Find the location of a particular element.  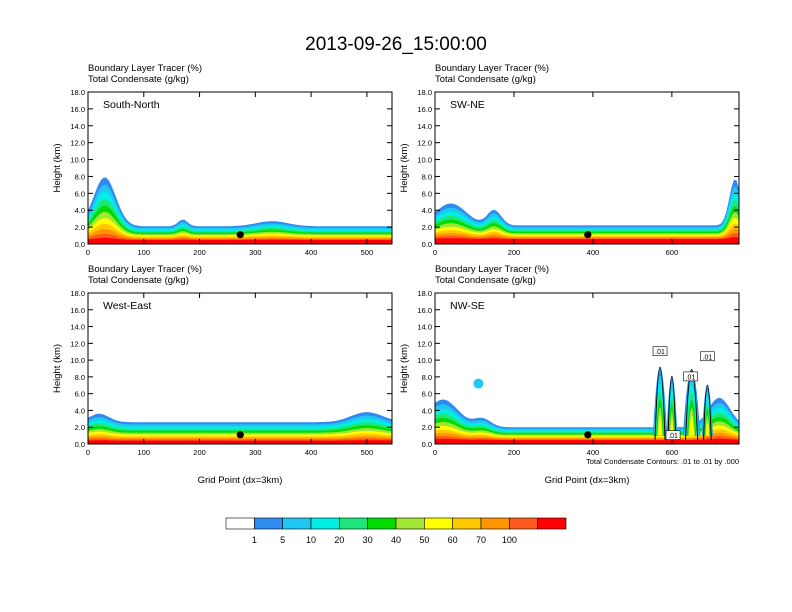

x-tick-label: 300 is located at coordinates (255, 252).